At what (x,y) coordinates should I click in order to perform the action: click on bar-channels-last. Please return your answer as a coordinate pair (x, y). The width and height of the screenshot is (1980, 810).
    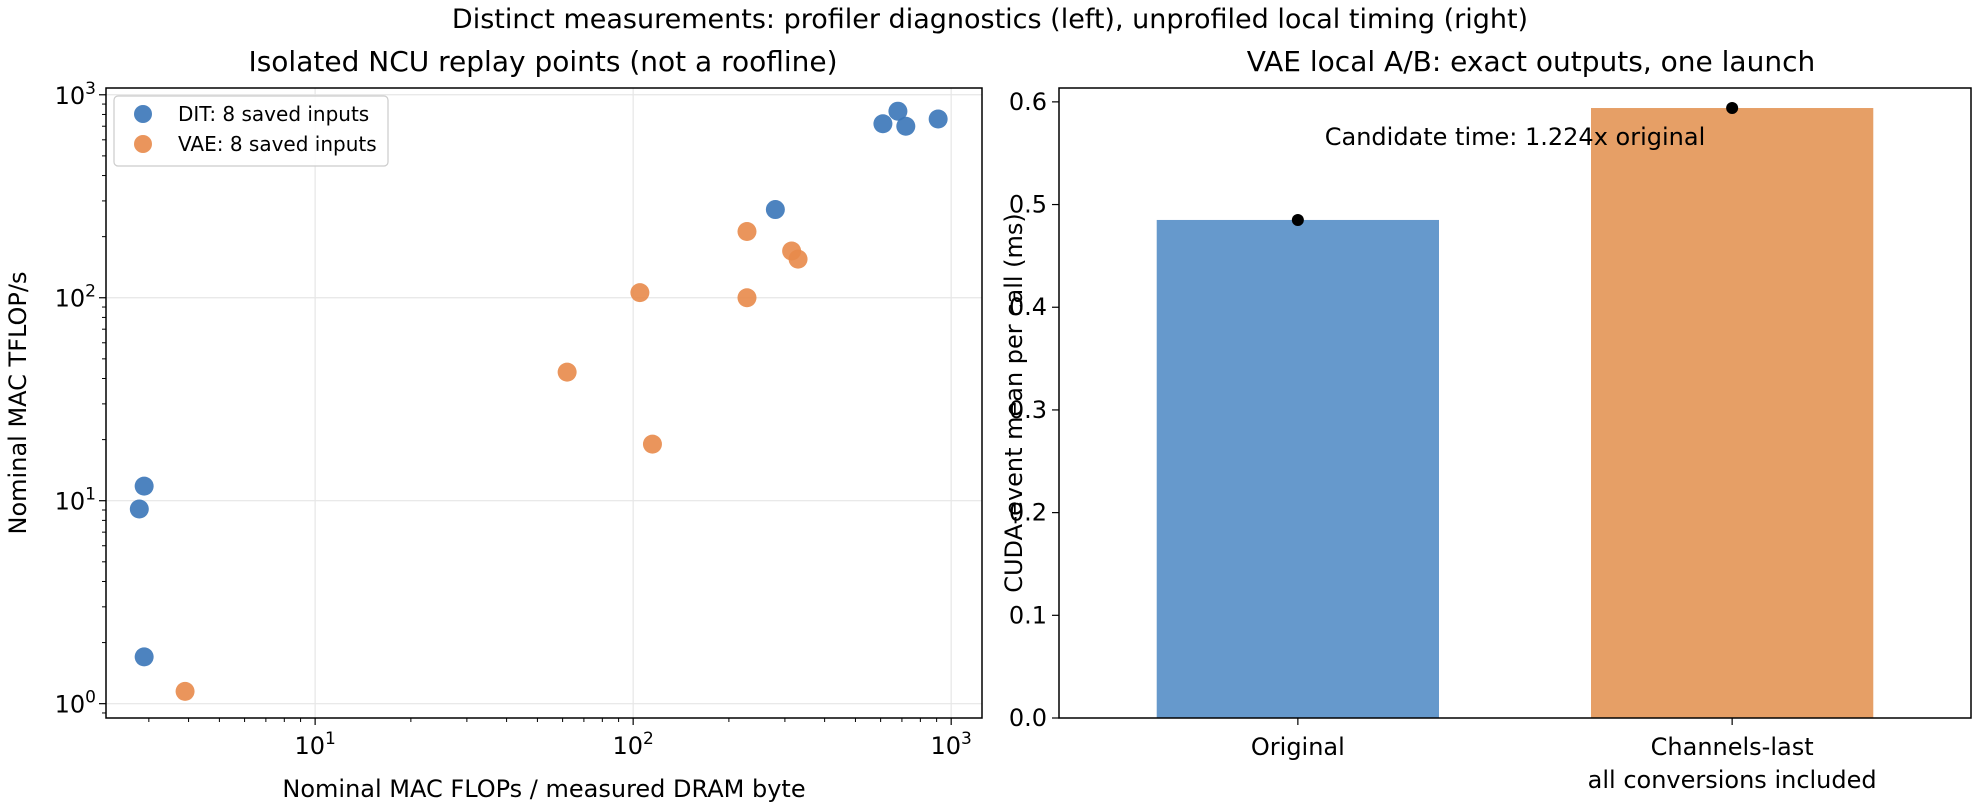
    Looking at the image, I should click on (1732, 413).